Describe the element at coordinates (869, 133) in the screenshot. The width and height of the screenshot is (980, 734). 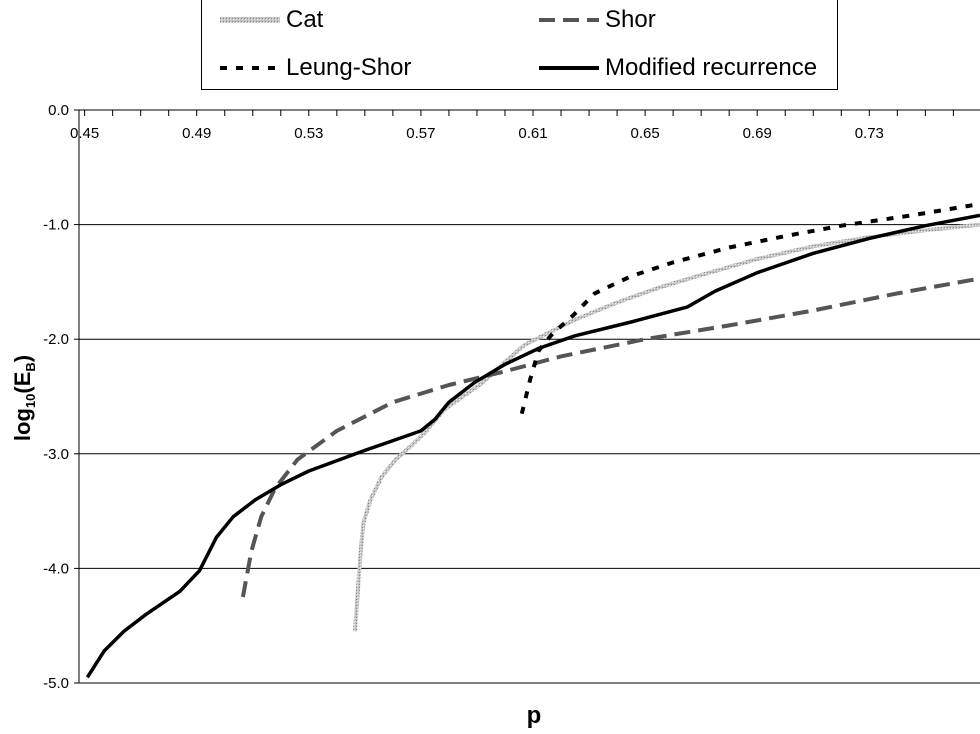
I see `x-tick-label-7: 0.73` at that location.